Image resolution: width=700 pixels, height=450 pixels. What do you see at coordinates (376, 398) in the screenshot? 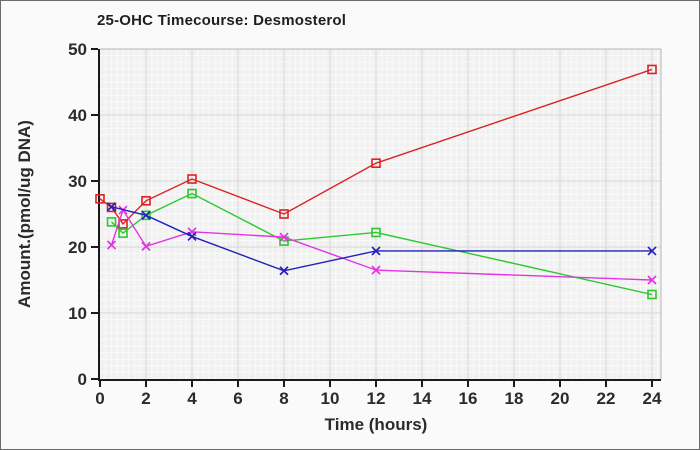
I see `svg-text: 12` at bounding box center [376, 398].